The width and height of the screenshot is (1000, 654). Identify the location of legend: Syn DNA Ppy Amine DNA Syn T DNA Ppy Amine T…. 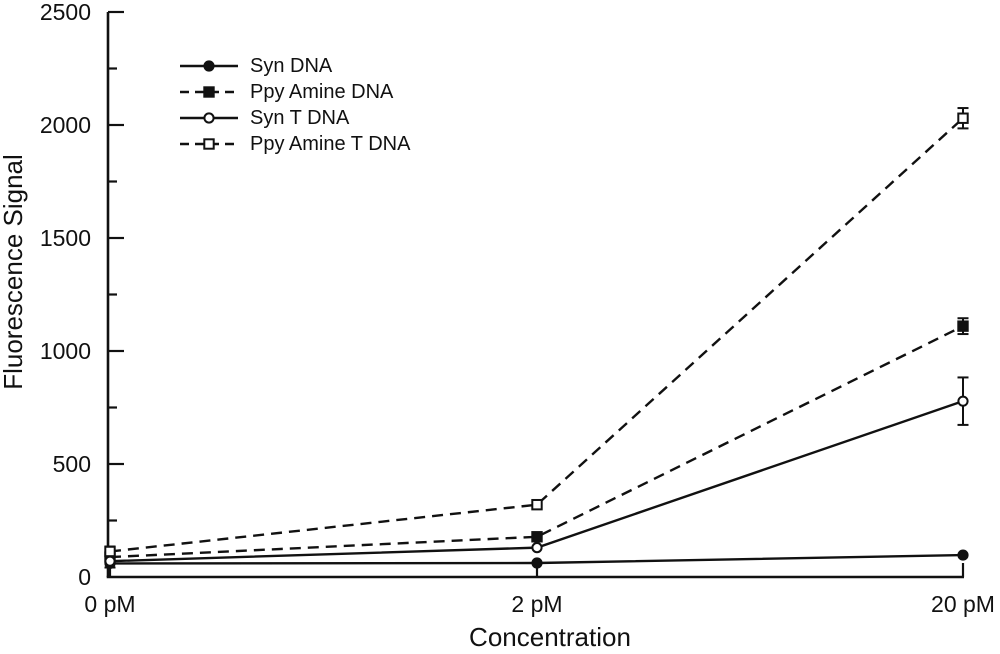
(295, 105).